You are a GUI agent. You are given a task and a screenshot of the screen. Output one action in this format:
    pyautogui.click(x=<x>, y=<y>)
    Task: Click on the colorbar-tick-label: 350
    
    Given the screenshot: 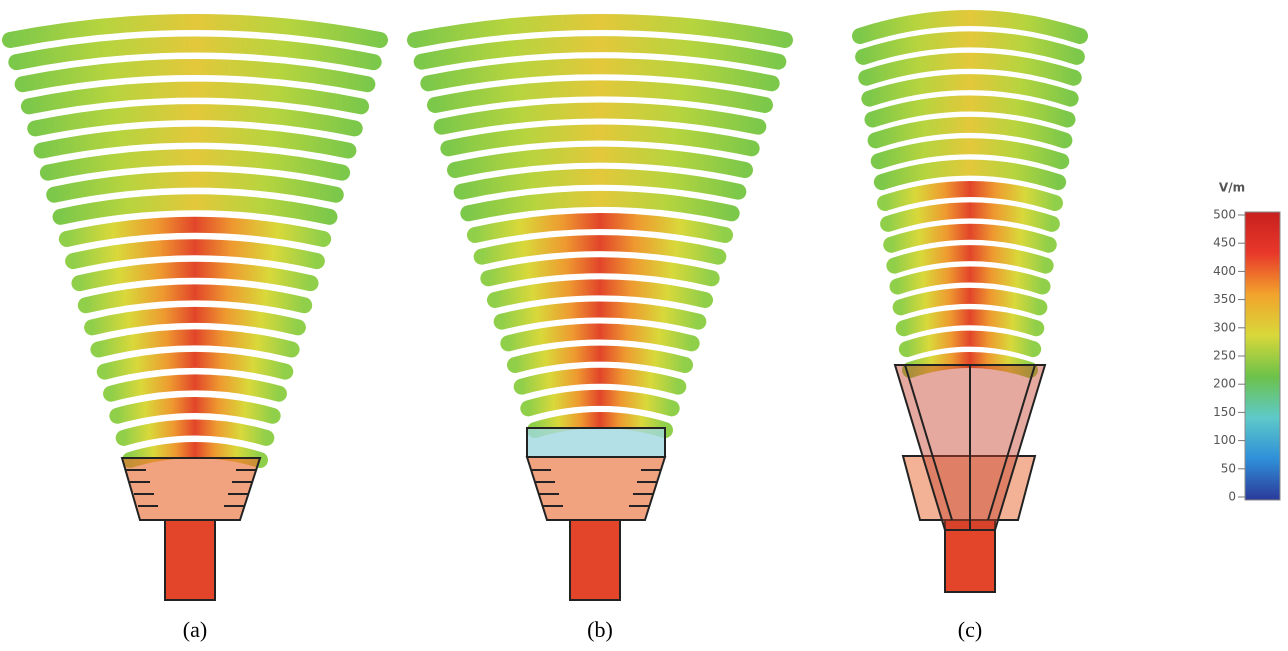 What is the action you would take?
    pyautogui.click(x=1224, y=299)
    